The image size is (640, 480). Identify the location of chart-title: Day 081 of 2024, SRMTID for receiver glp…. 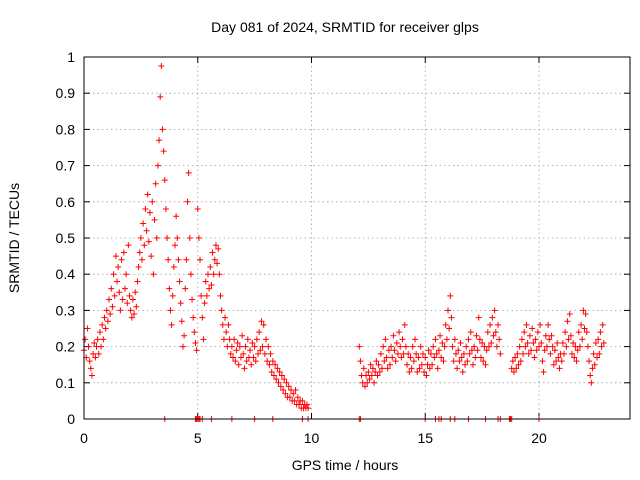
(345, 27).